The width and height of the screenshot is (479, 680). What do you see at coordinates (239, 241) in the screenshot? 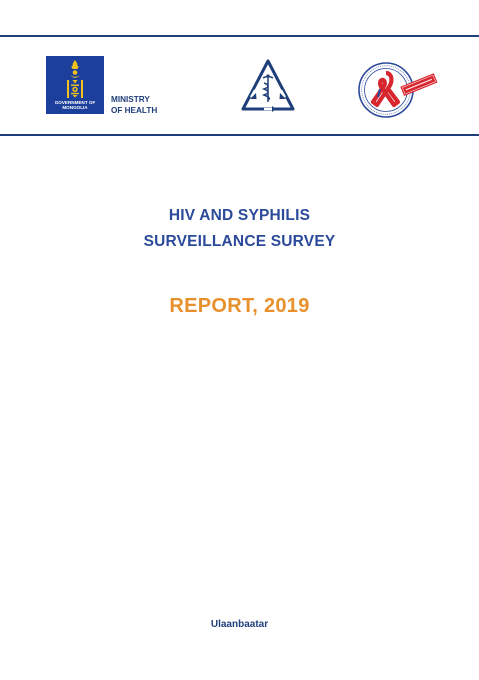
I see `report-title-line2: SURVEILLANCE SURVEY` at bounding box center [239, 241].